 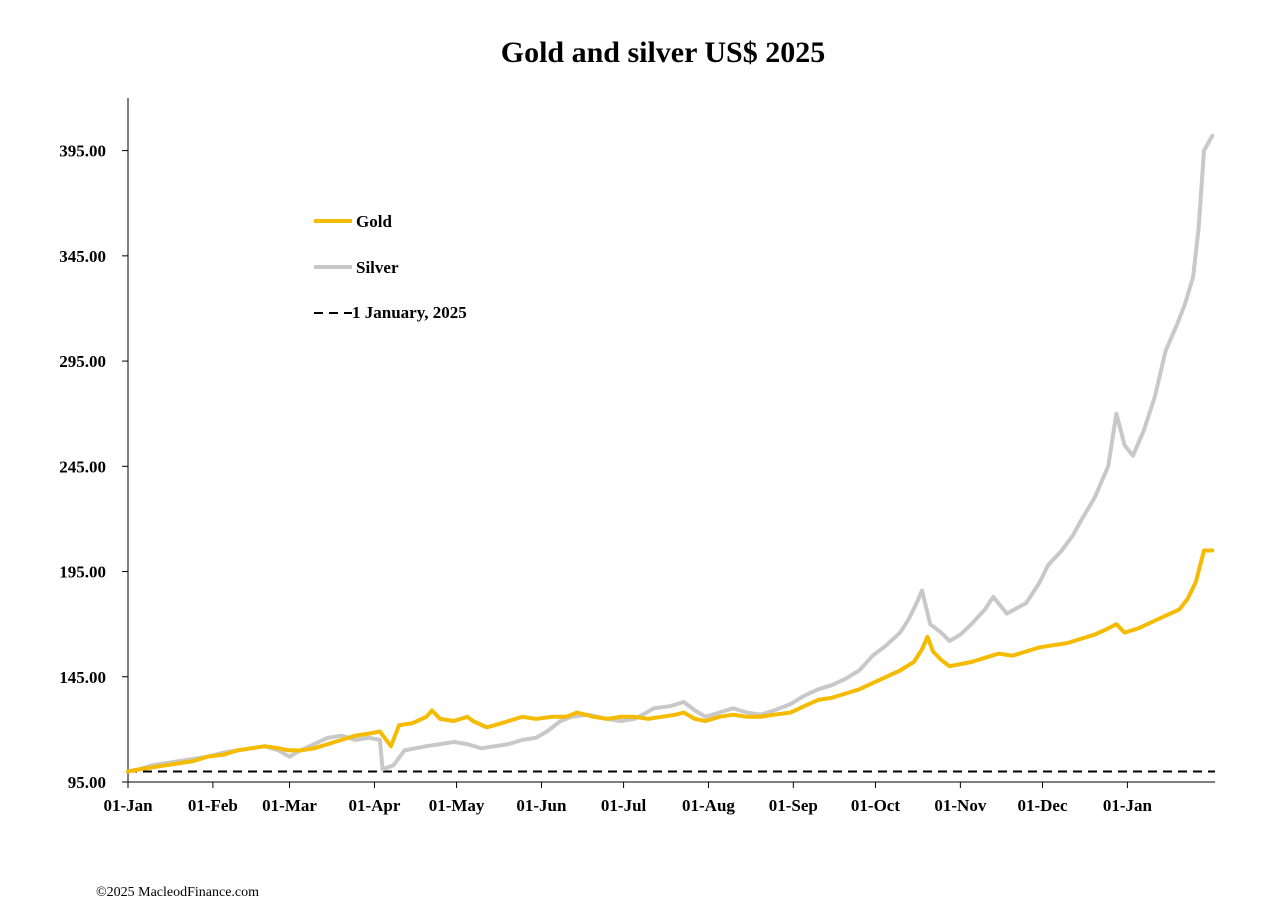 What do you see at coordinates (82, 466) in the screenshot?
I see `y-tick-label: 245.00` at bounding box center [82, 466].